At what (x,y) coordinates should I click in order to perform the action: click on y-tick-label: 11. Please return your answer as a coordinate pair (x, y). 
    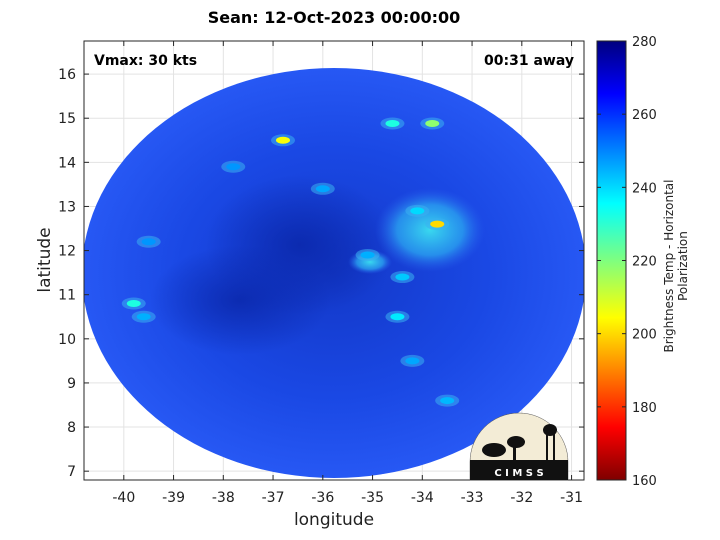
    Looking at the image, I should click on (67, 296).